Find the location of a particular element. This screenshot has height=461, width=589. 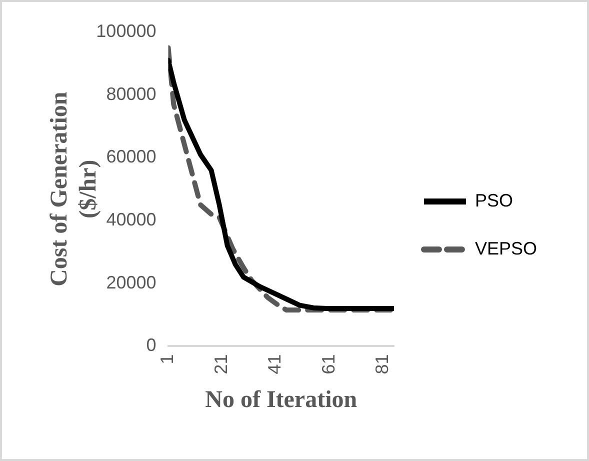

x-tick-label: 81 is located at coordinates (382, 364).